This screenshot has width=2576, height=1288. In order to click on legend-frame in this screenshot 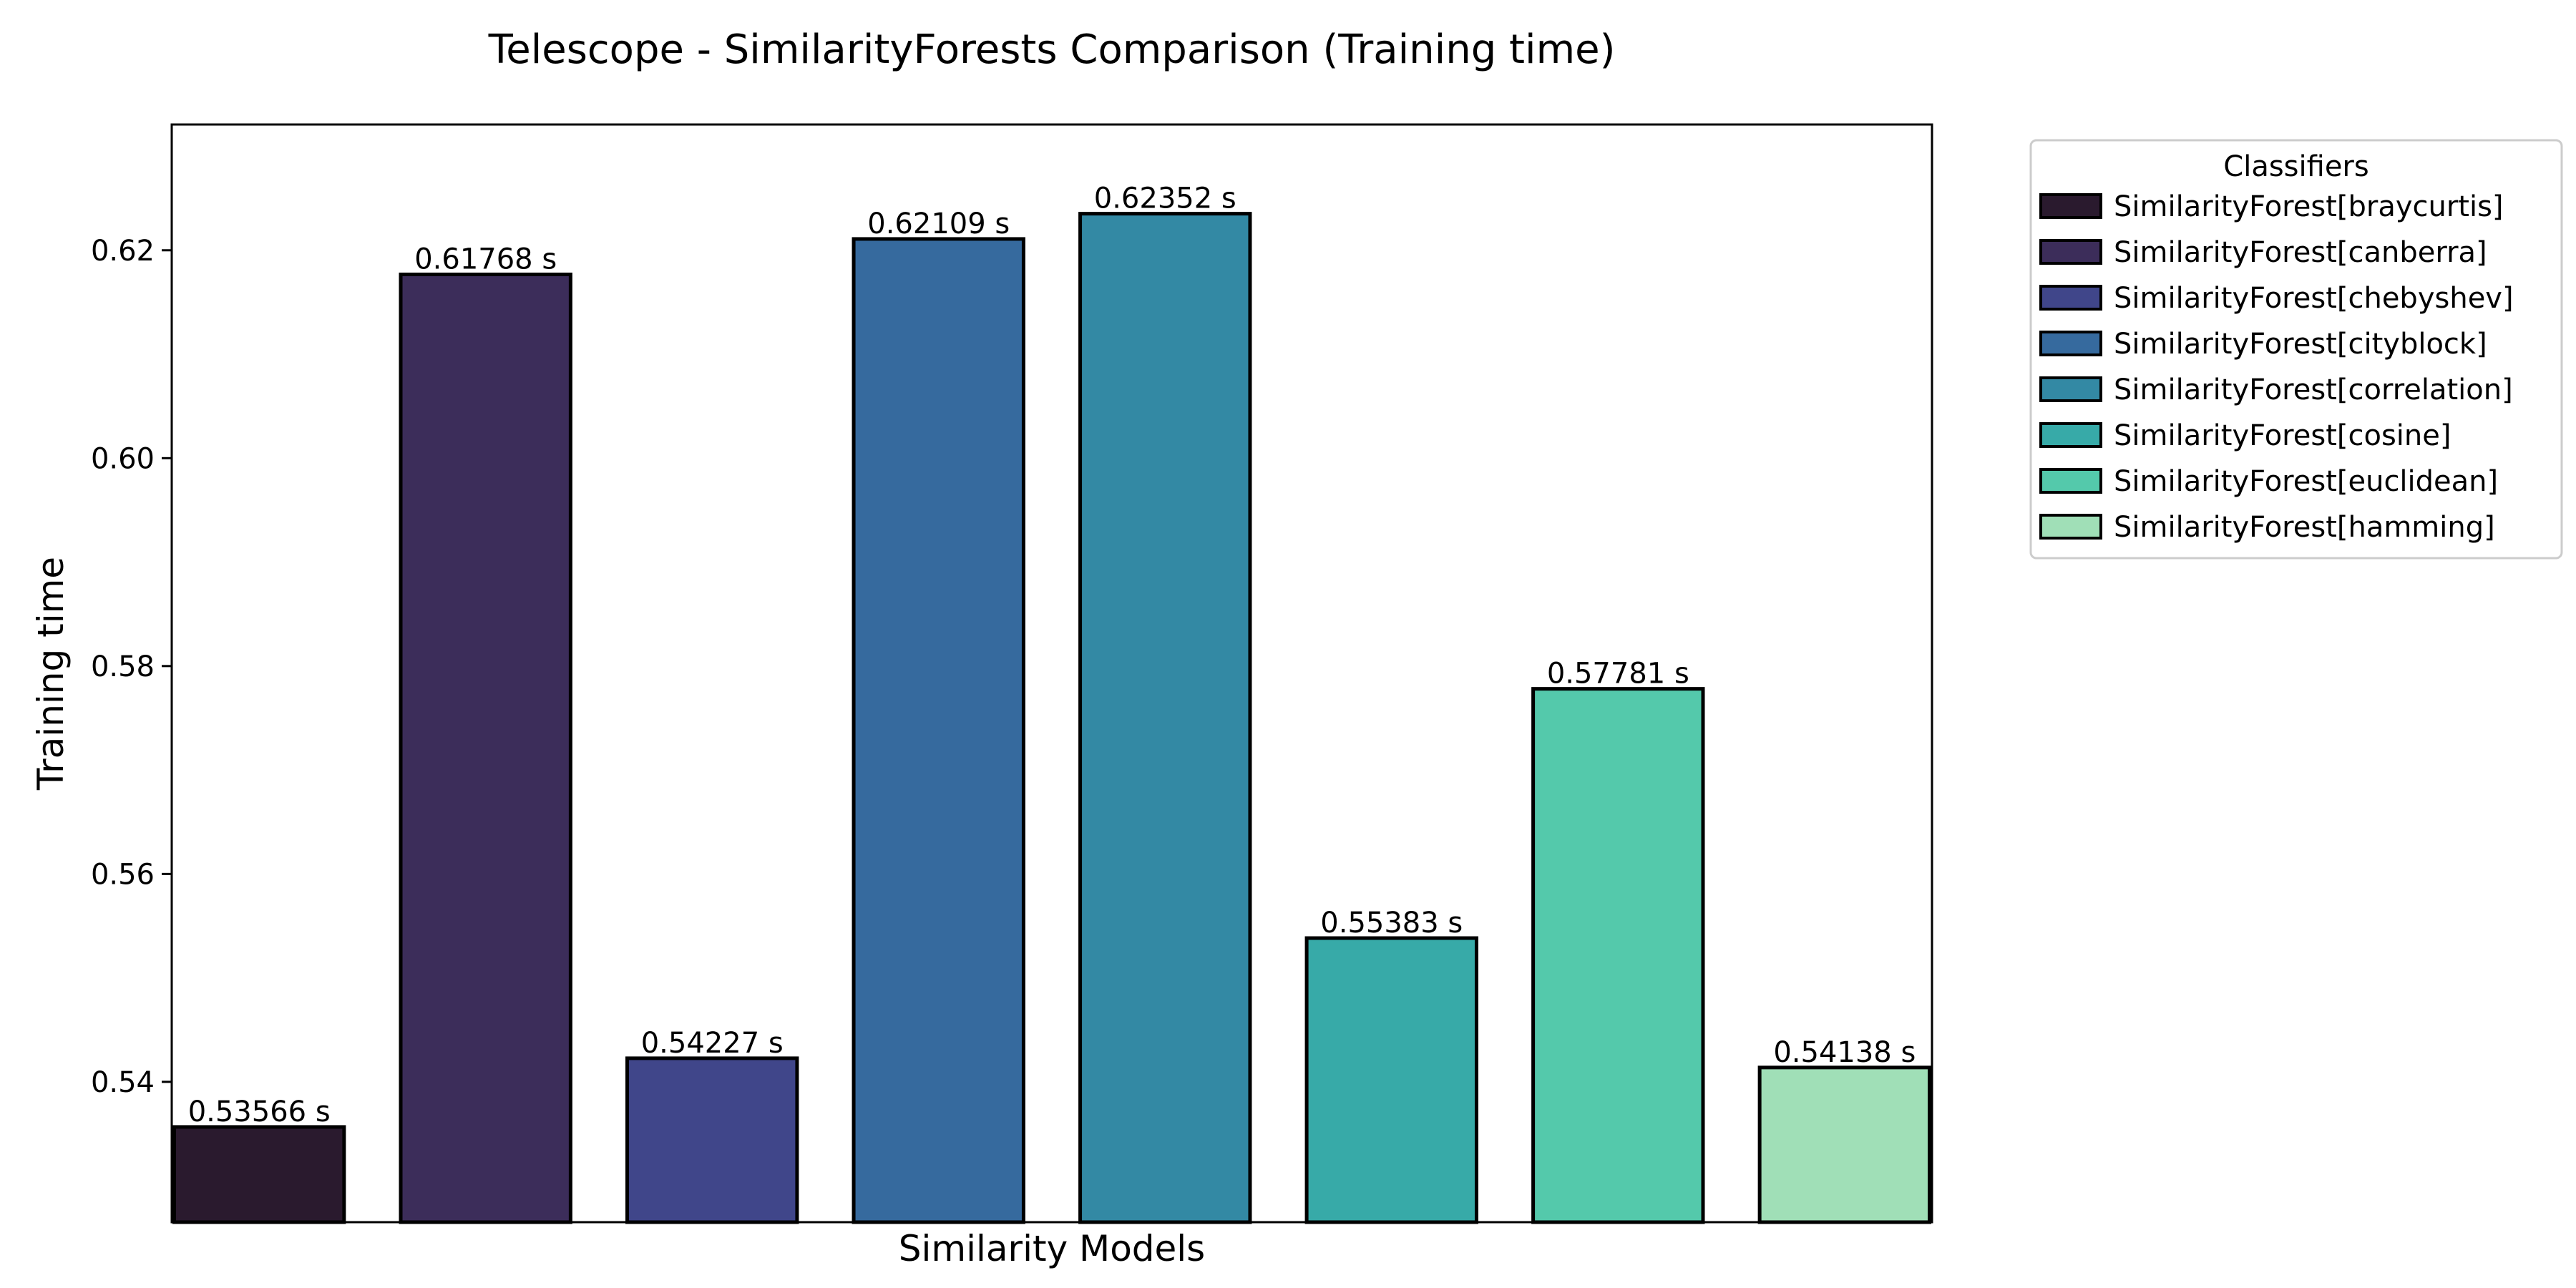, I will do `click(2296, 349)`.